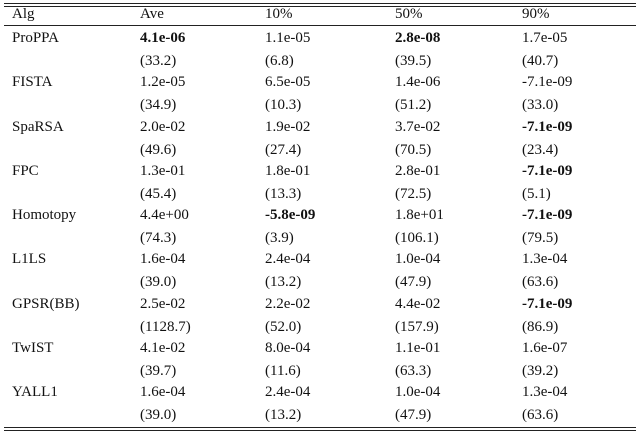 This screenshot has width=640, height=434. I want to click on time-value: (51.2), so click(413, 105).